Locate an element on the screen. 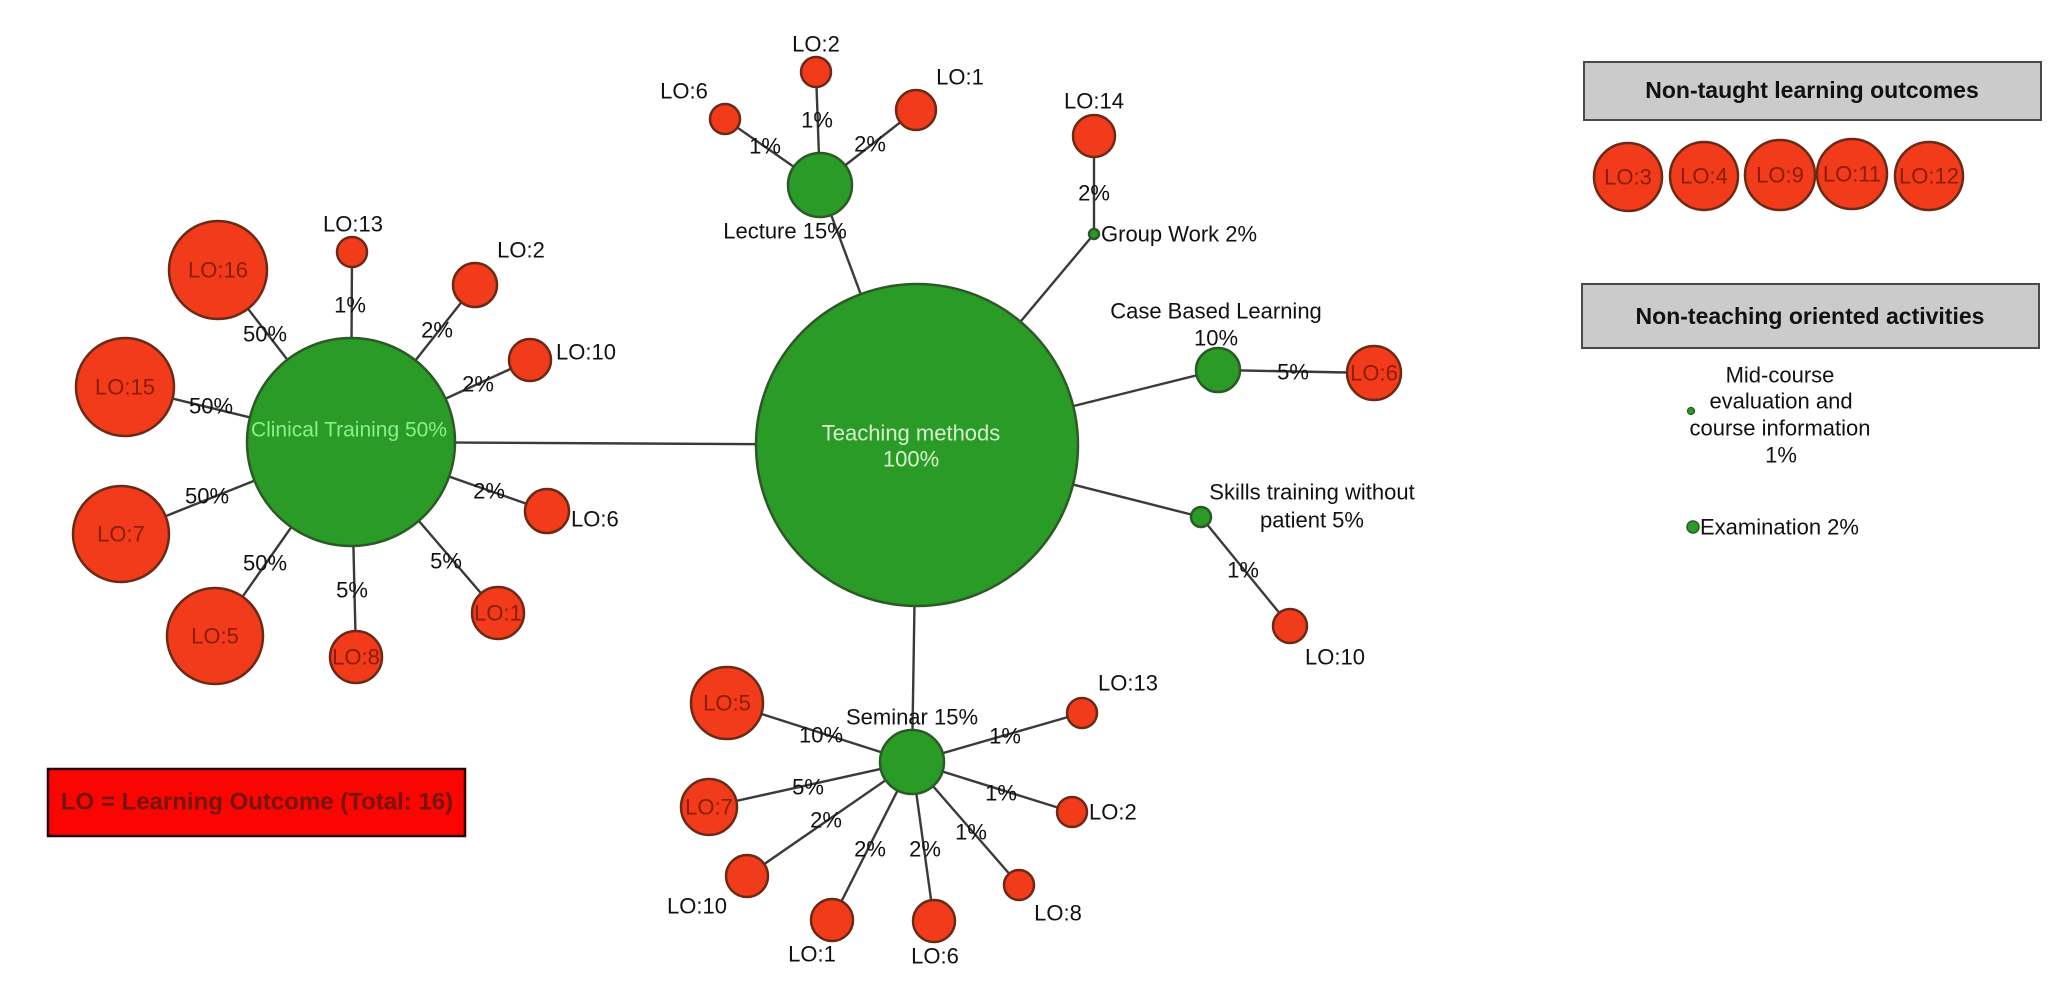 This screenshot has width=2059, height=1001. svg-text: evaluation and is located at coordinates (1780, 401).